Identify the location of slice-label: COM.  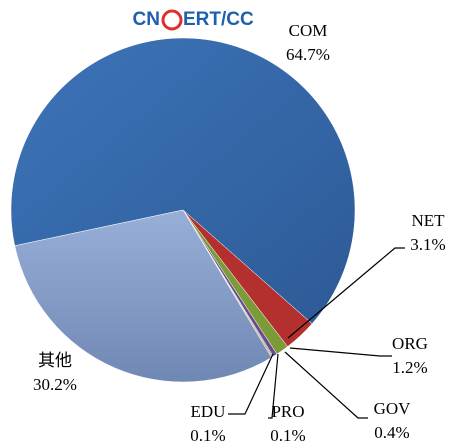
(308, 30).